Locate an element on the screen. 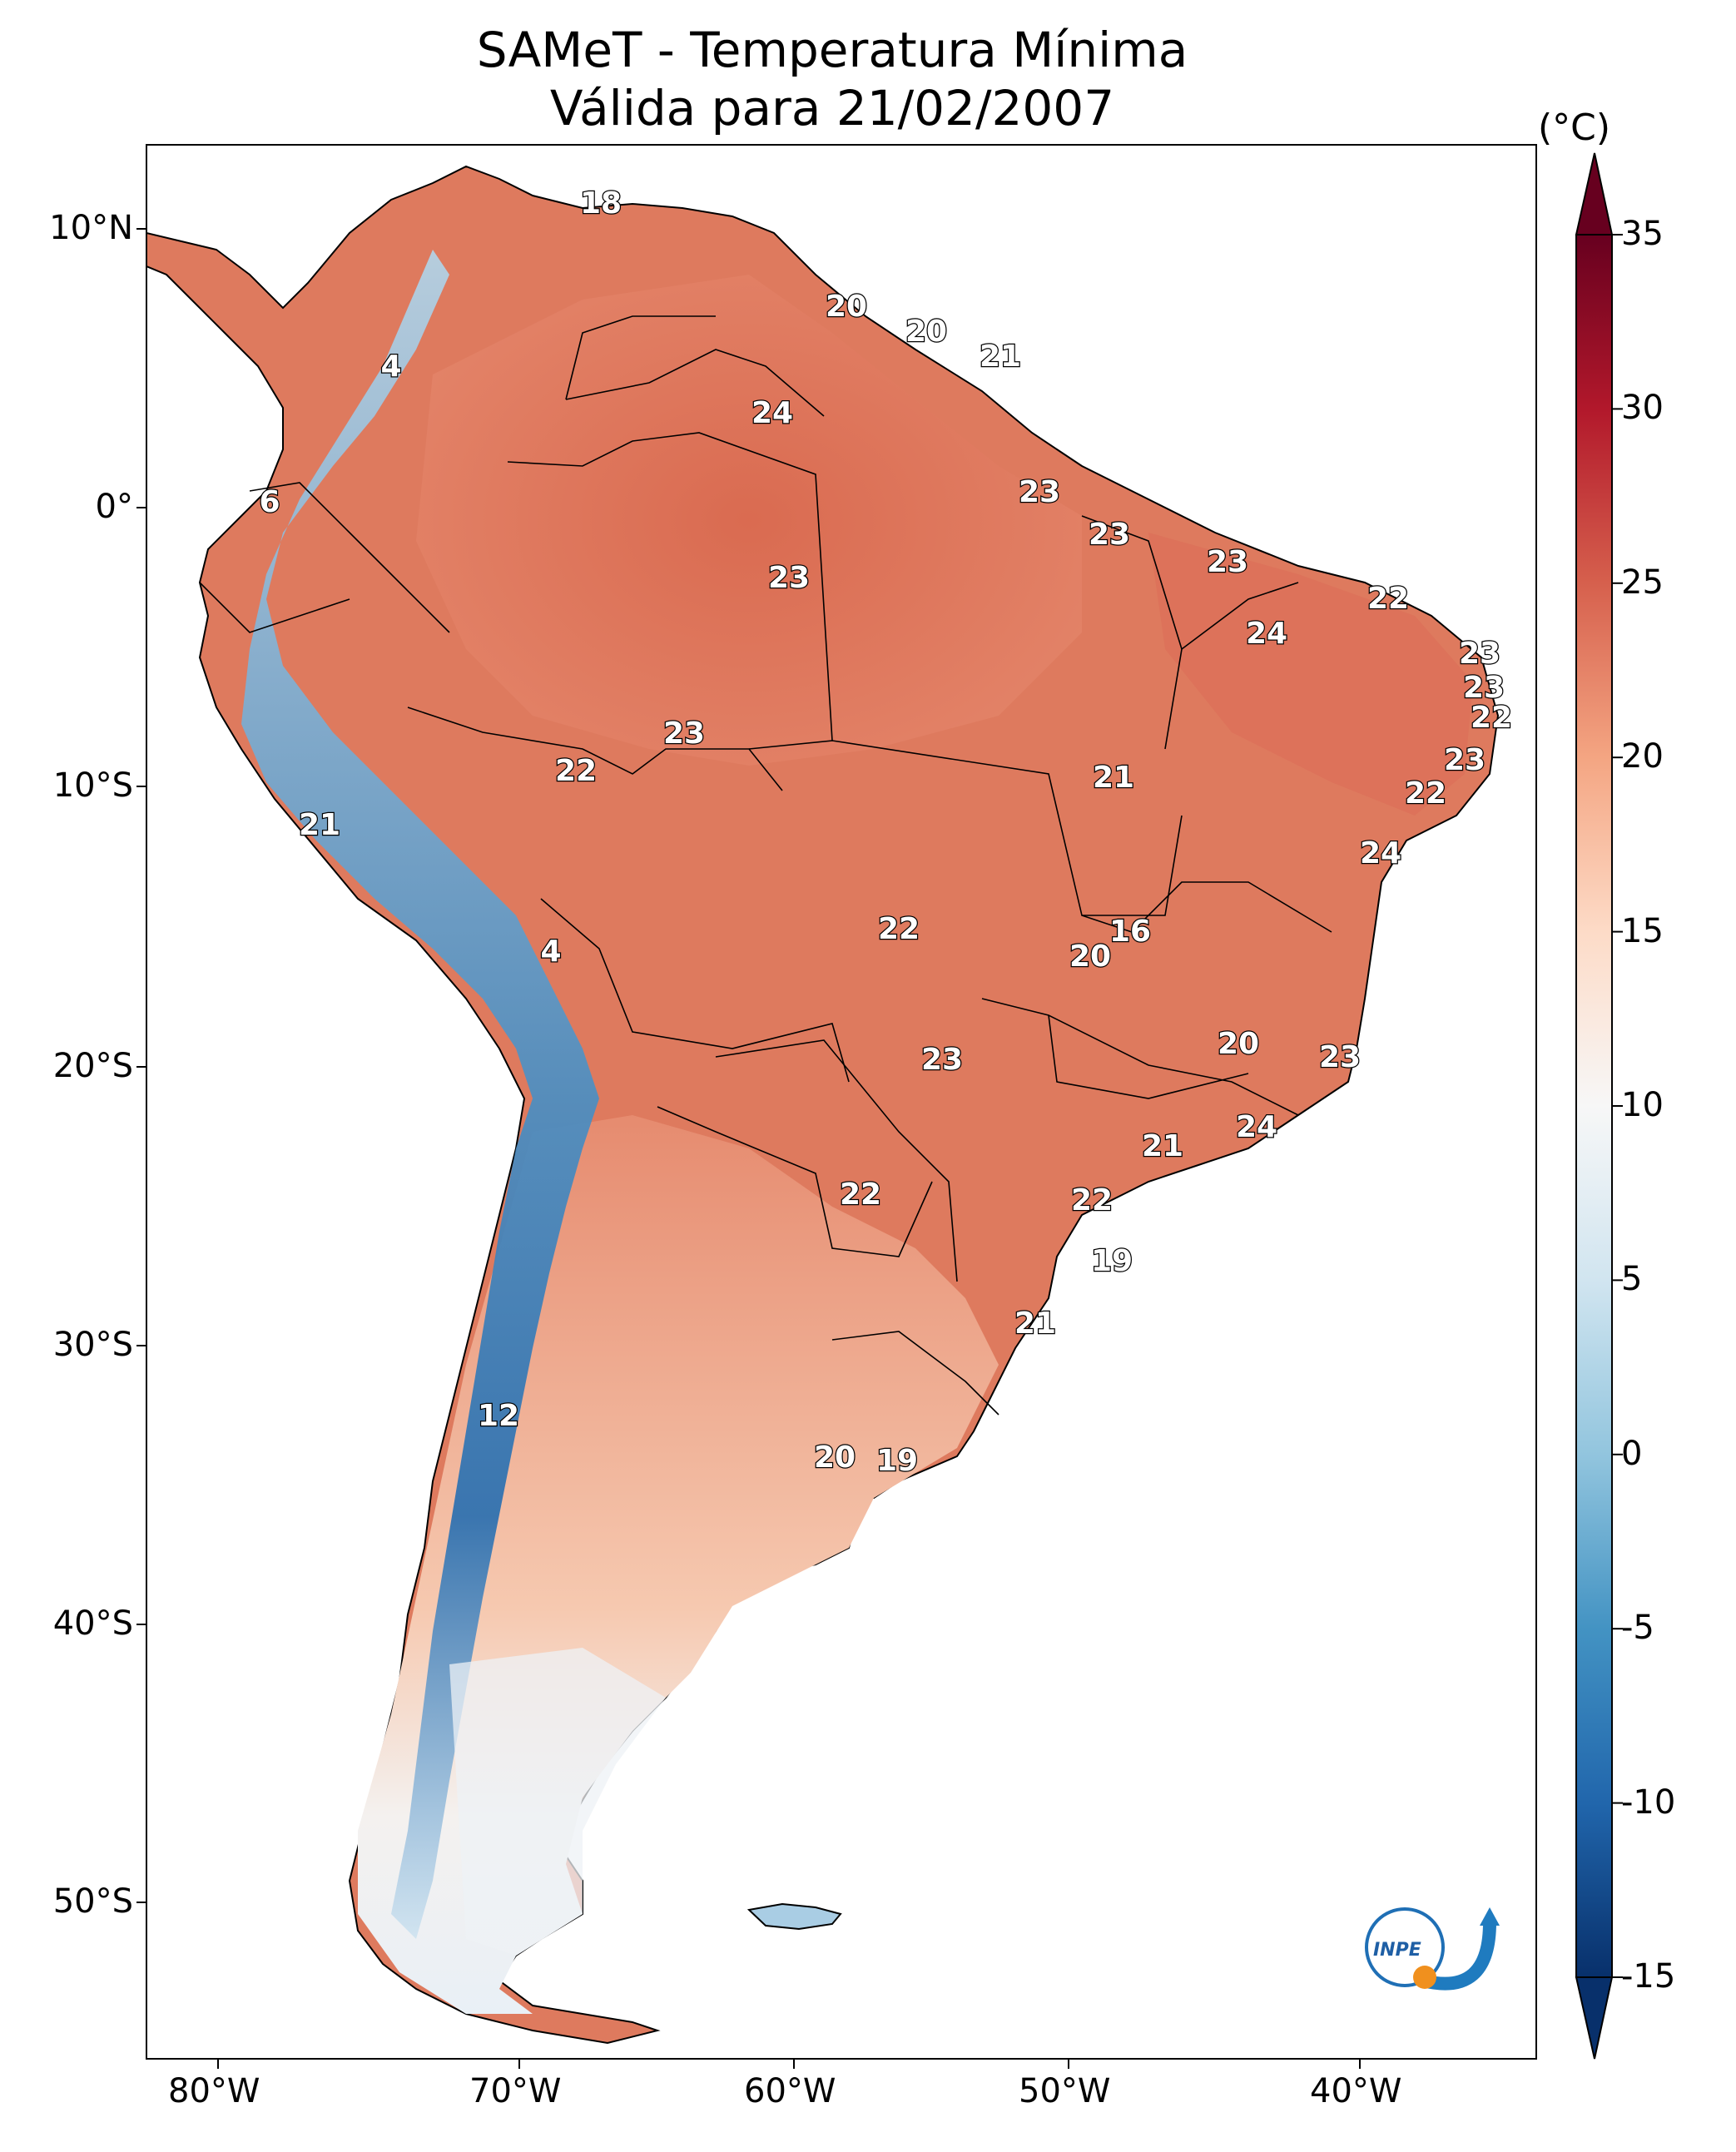 The width and height of the screenshot is (1736, 2152). colorbar-tick-label: 35 is located at coordinates (1642, 234).